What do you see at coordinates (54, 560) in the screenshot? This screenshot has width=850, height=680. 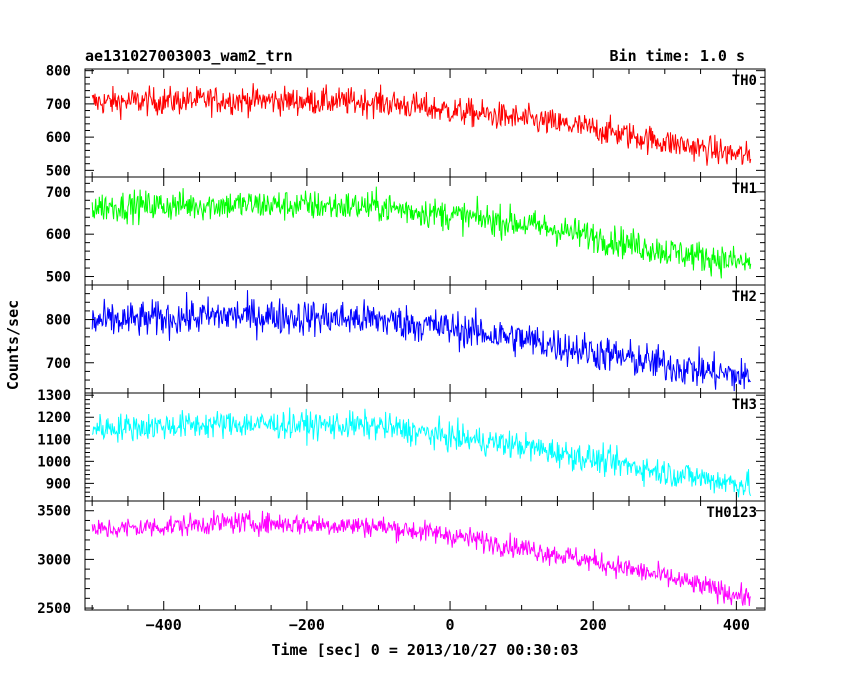 I see `y-tick-label: 3000` at bounding box center [54, 560].